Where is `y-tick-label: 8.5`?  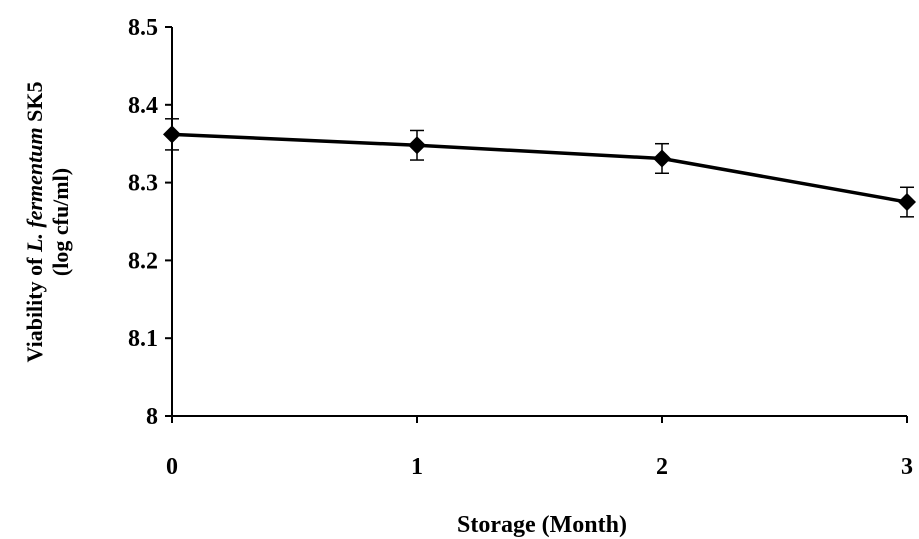 y-tick-label: 8.5 is located at coordinates (143, 28).